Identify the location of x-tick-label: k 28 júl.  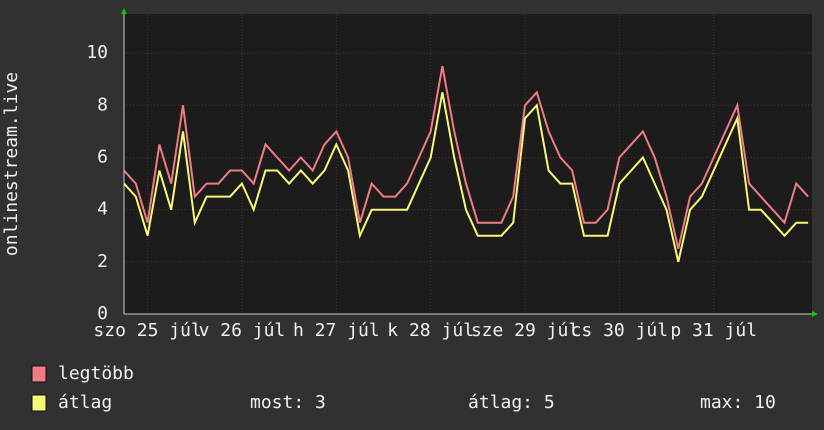
(430, 330).